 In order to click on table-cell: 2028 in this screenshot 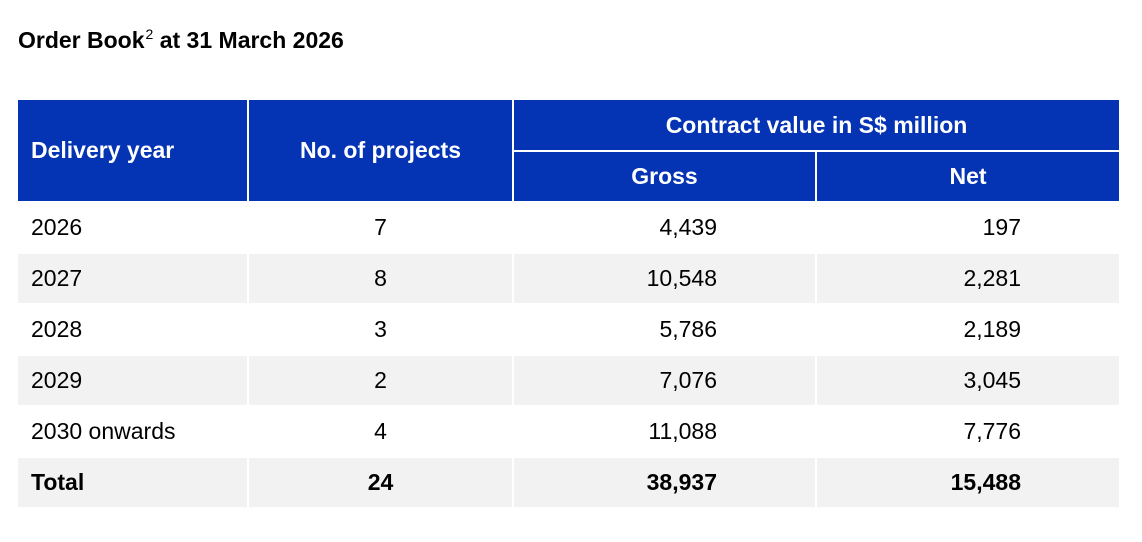, I will do `click(57, 329)`.